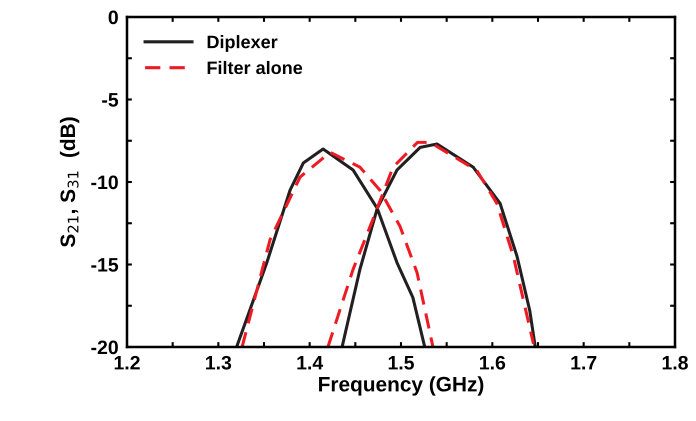 This screenshot has height=421, width=696. I want to click on x-tick-label: 1.8, so click(675, 363).